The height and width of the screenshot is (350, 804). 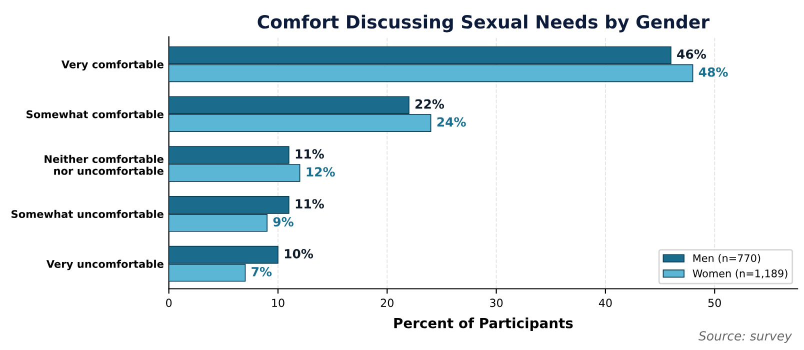 I want to click on data-label: 46%, so click(x=691, y=54).